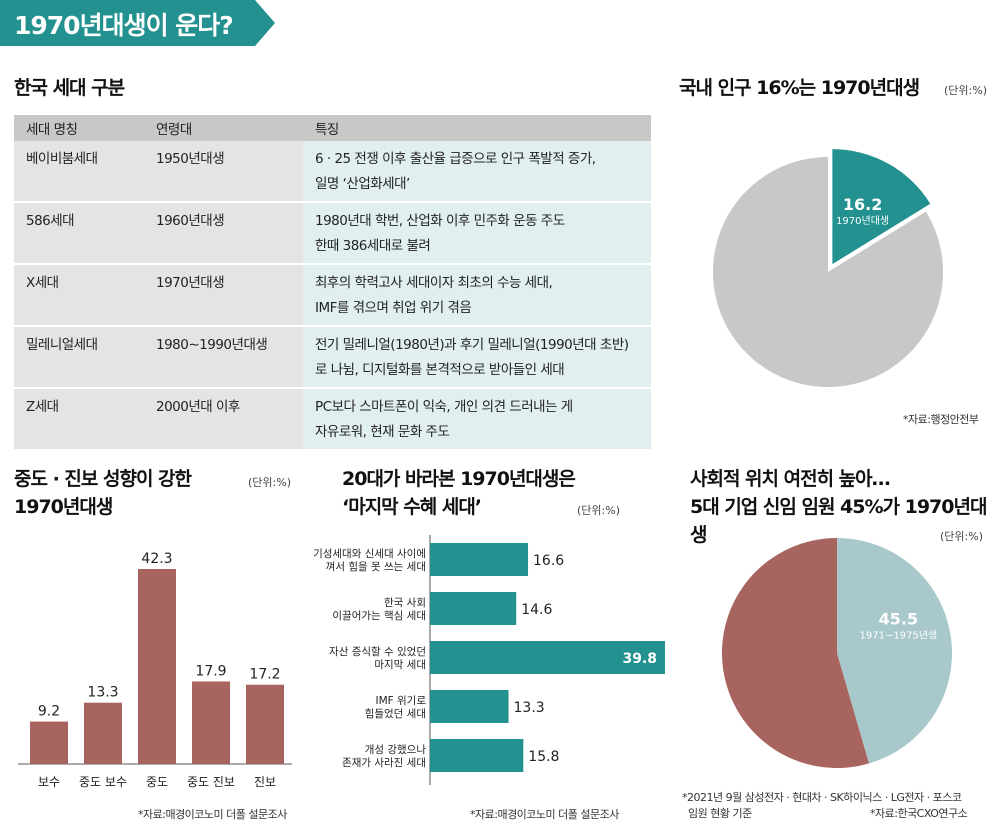 The width and height of the screenshot is (1000, 840). What do you see at coordinates (961, 536) in the screenshot?
I see `exec-unit: (단위:%)` at bounding box center [961, 536].